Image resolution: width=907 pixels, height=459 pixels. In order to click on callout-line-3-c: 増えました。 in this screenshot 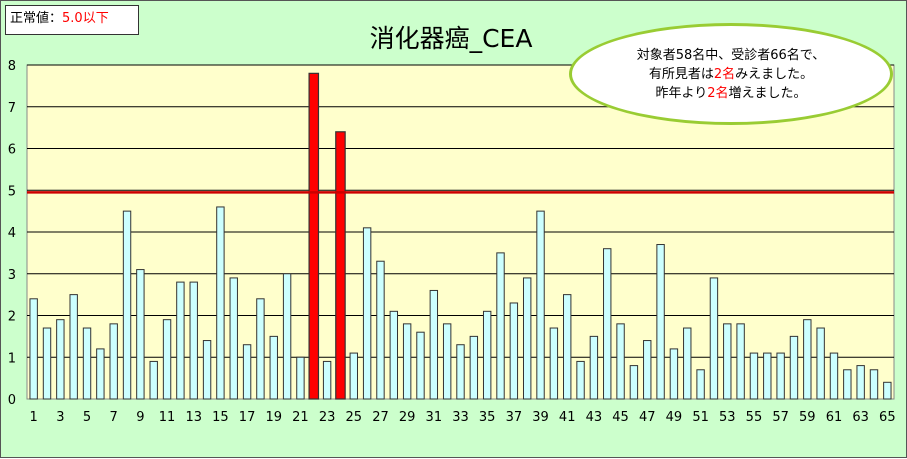, I will do `click(767, 93)`.